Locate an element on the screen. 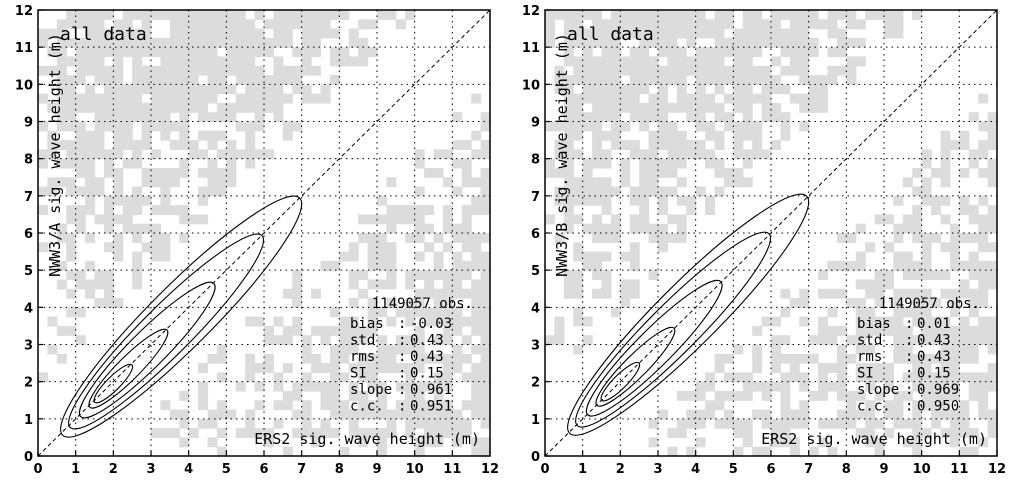 The width and height of the screenshot is (1013, 482). contour-line is located at coordinates (166, 331).